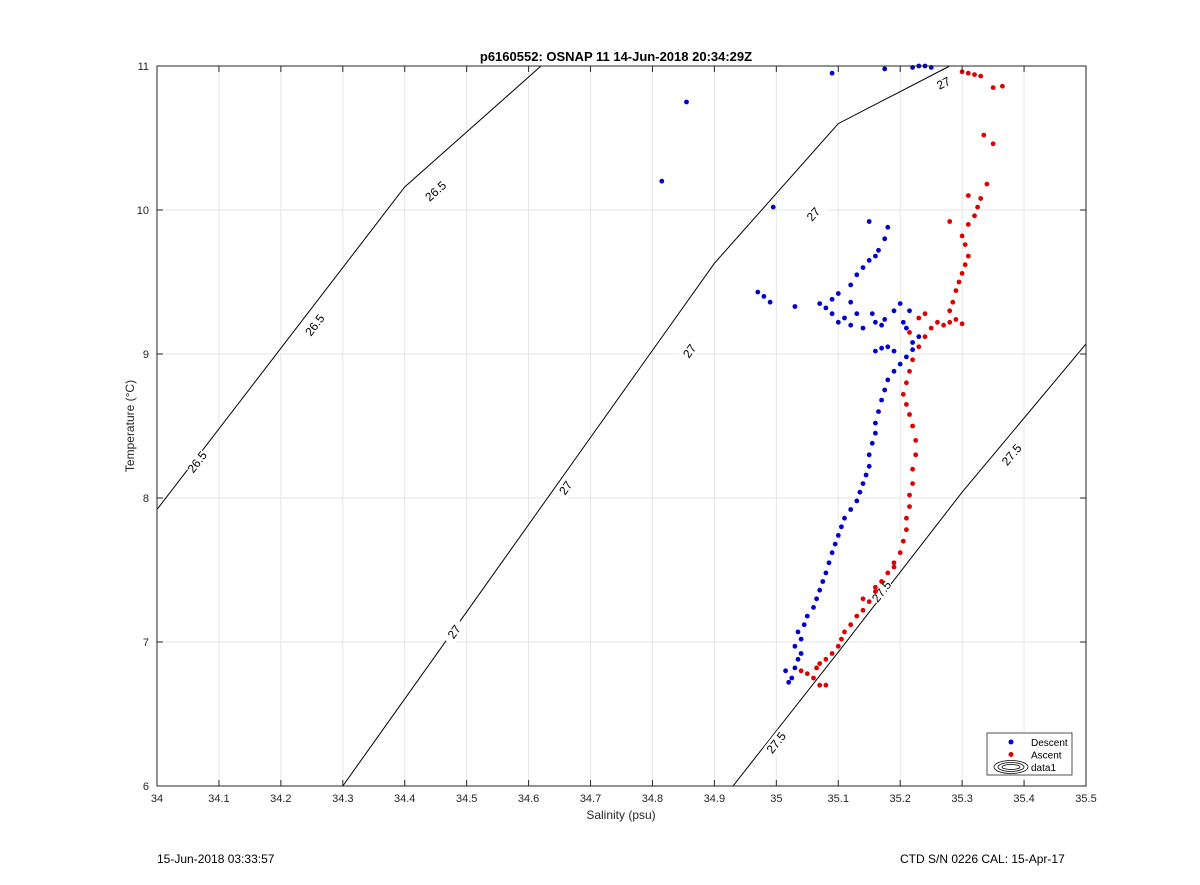 The image size is (1200, 885). I want to click on contour-label: 27, so click(943, 83).